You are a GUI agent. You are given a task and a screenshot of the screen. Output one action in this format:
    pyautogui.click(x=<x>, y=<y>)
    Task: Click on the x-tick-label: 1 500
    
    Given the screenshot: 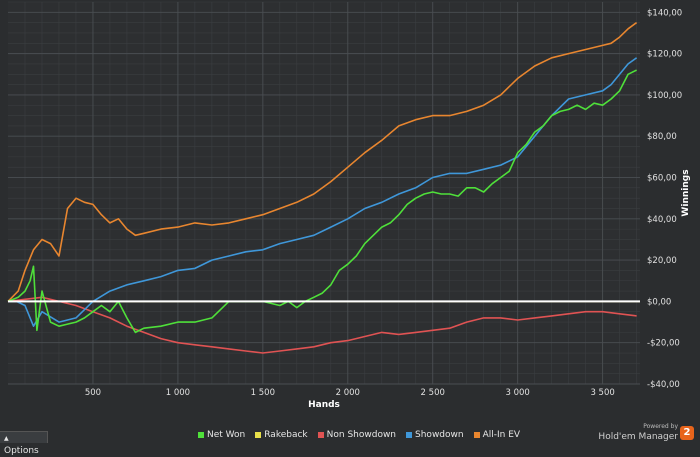 What is the action you would take?
    pyautogui.click(x=263, y=393)
    